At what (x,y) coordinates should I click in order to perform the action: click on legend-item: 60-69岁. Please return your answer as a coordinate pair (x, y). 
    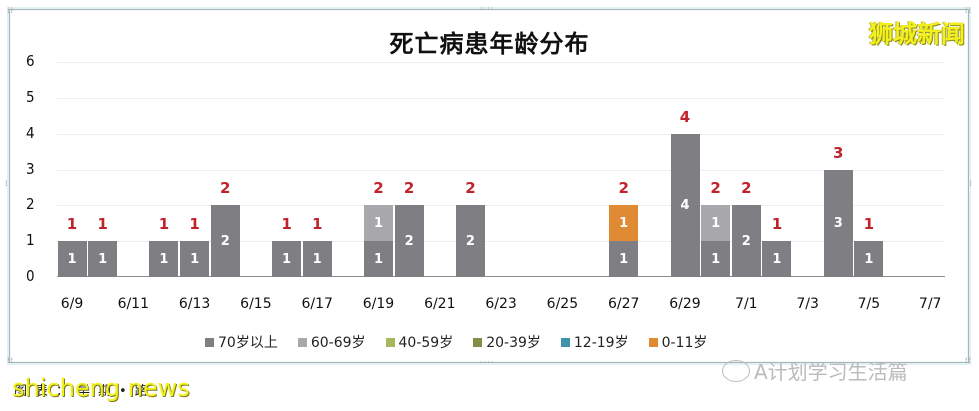
    Looking at the image, I should click on (331, 342).